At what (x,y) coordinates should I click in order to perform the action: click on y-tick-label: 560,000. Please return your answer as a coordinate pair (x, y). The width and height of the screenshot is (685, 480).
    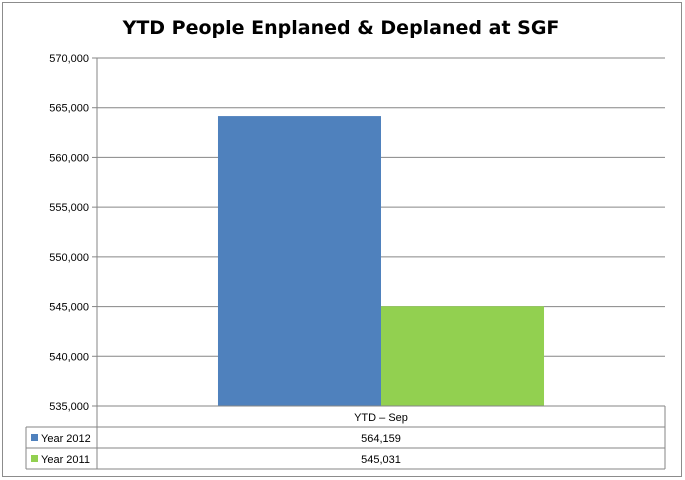
    Looking at the image, I should click on (69, 158).